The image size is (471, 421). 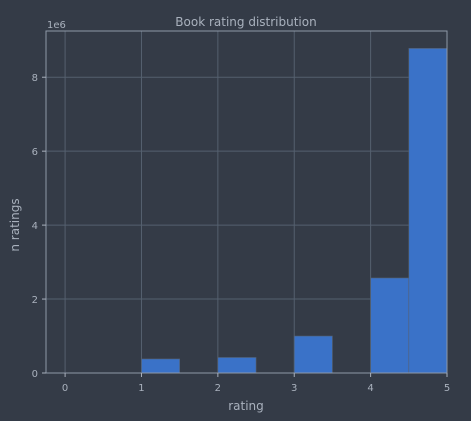 I want to click on y-tick-label-0: 0, so click(x=35, y=374).